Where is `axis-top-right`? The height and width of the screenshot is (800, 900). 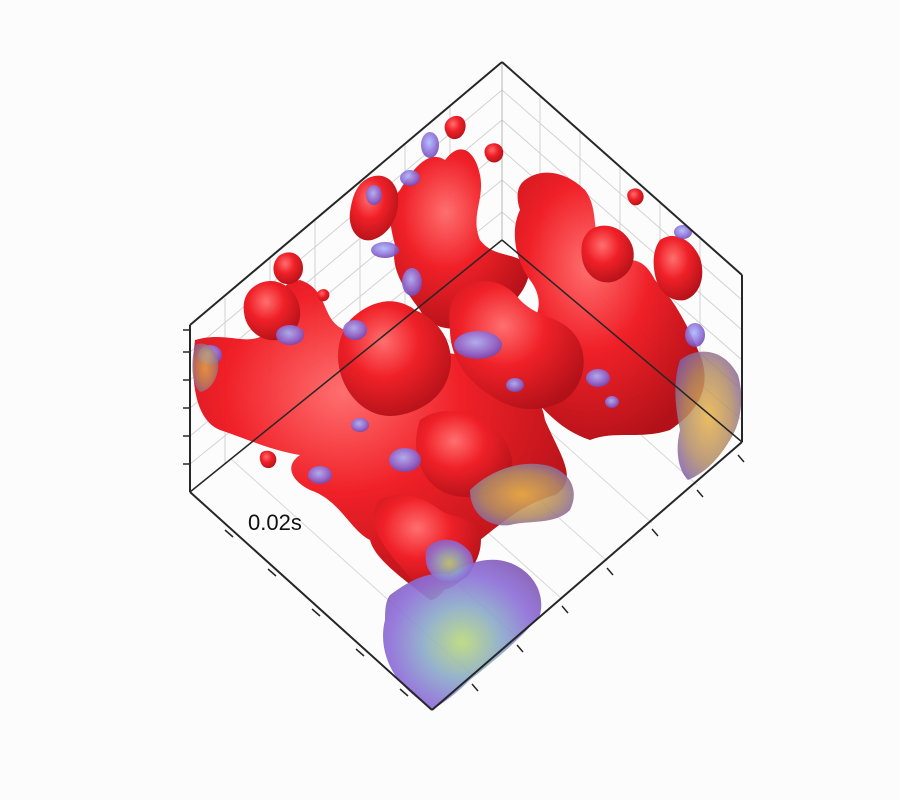 axis-top-right is located at coordinates (622, 168).